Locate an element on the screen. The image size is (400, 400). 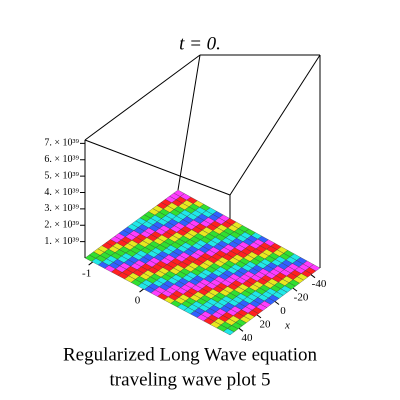
x-axis-label: x is located at coordinates (287, 326).